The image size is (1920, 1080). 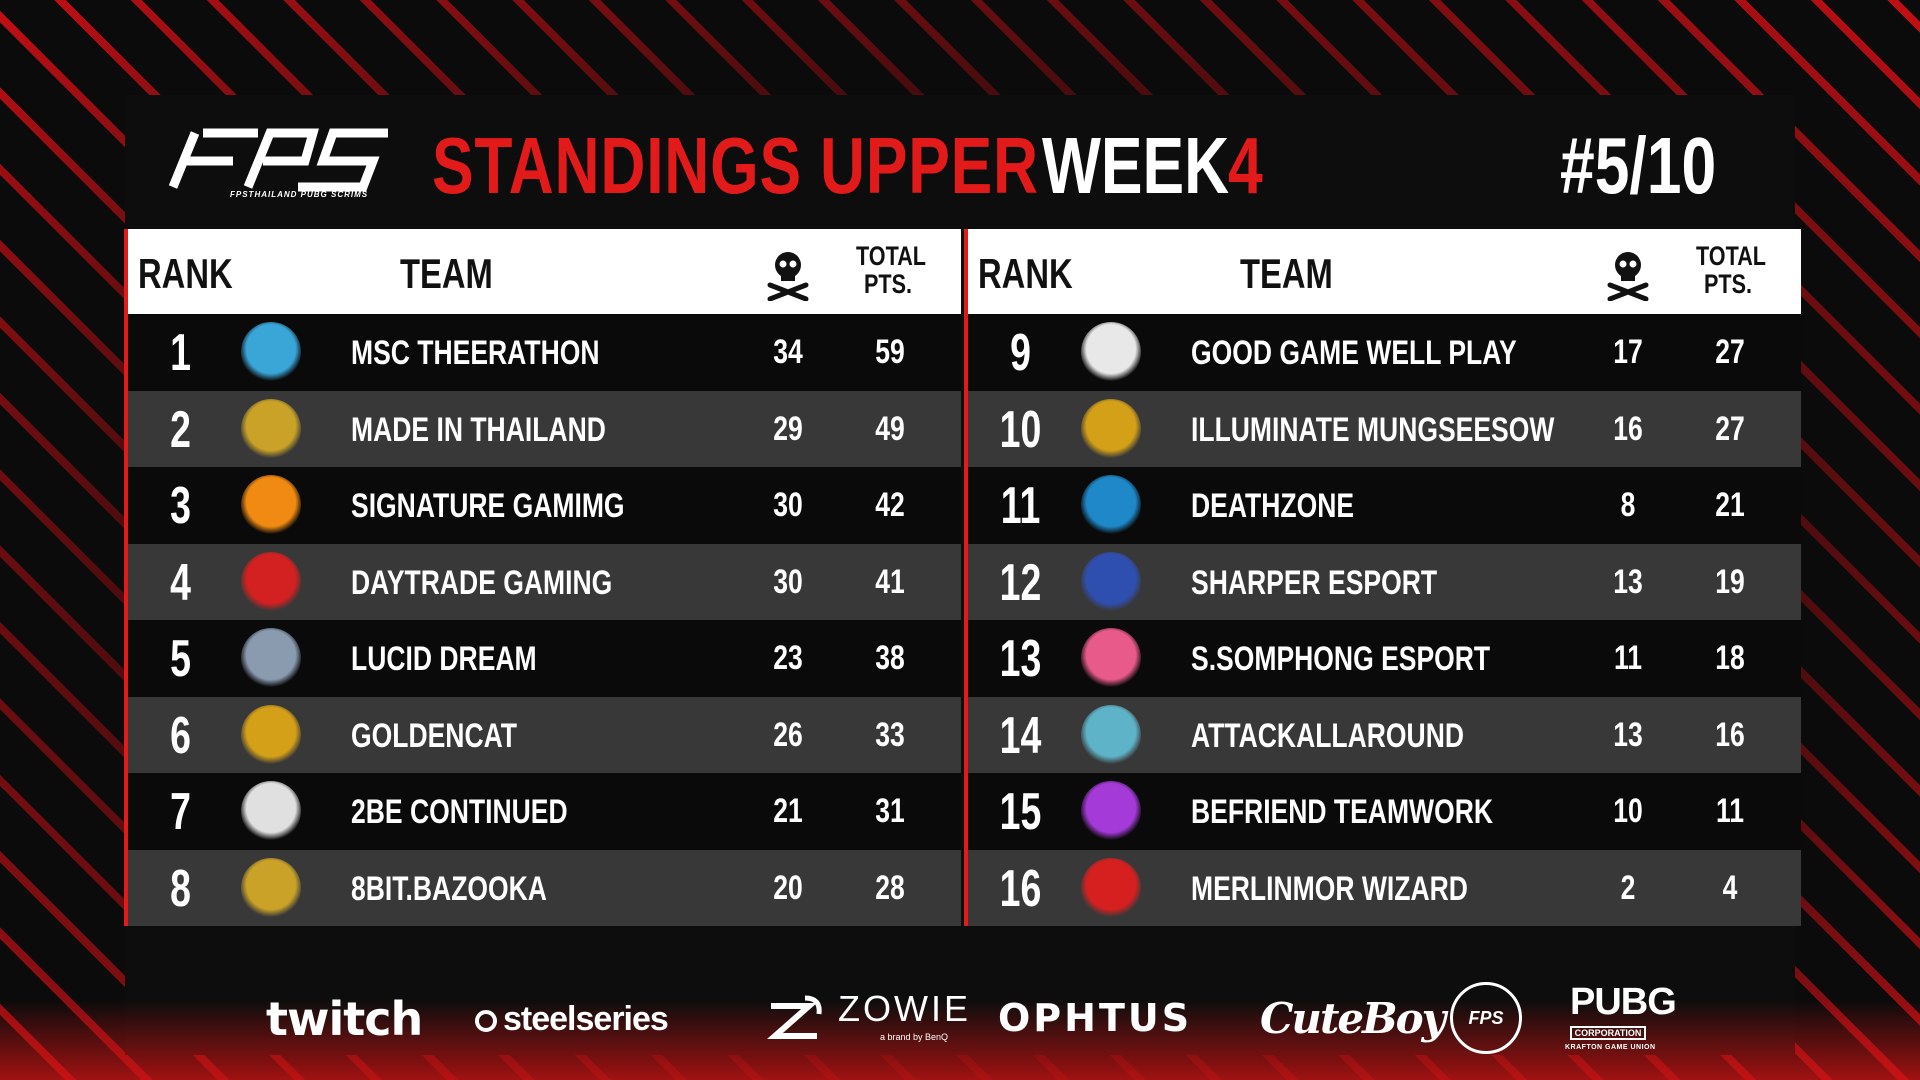 I want to click on team-name: MERLINMOR WIZARD, so click(x=1329, y=888).